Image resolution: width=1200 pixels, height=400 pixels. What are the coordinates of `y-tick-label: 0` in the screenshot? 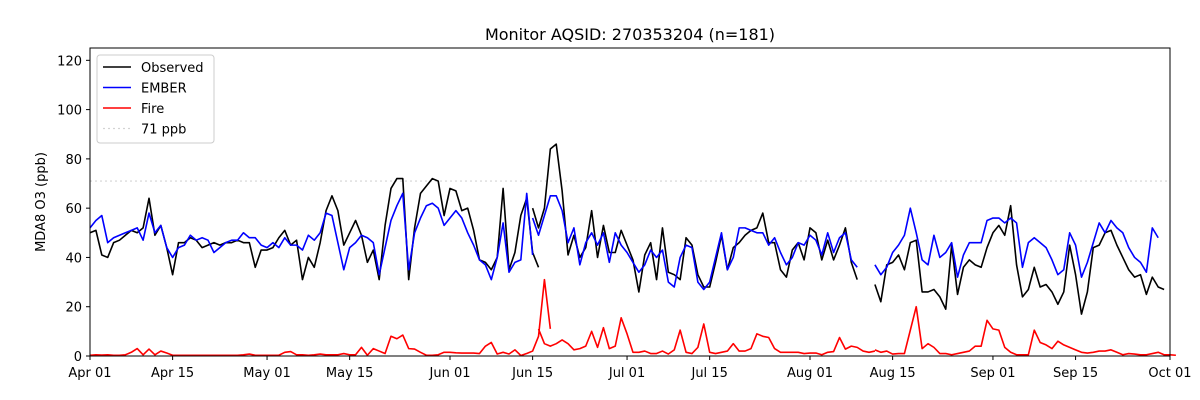 It's located at (78, 357).